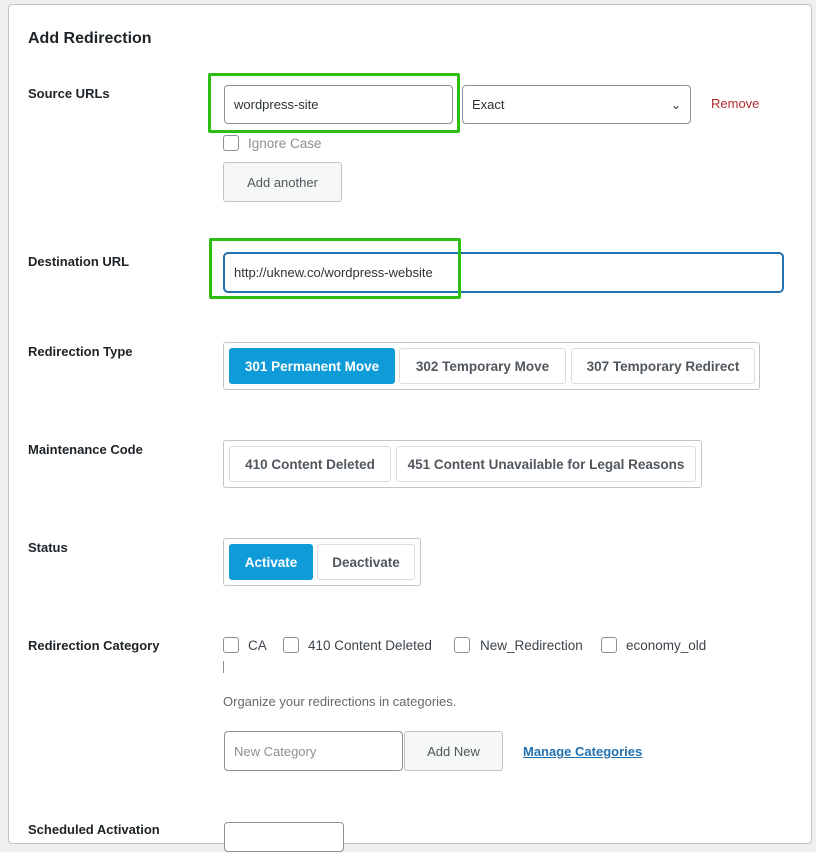  I want to click on category-label-ca: CA, so click(257, 645).